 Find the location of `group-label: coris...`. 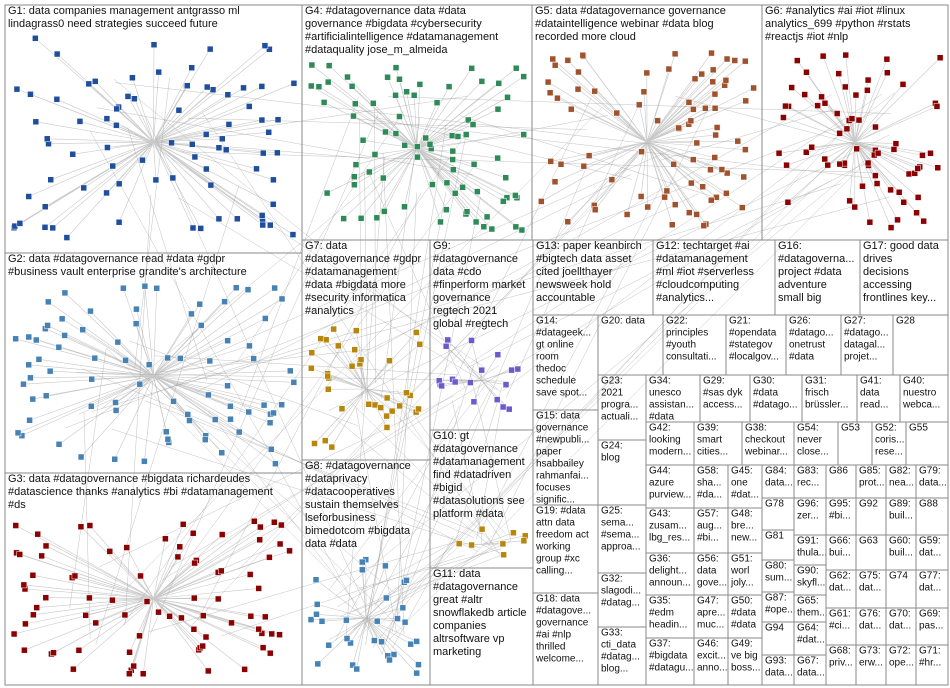

group-label: coris... is located at coordinates (889, 439).